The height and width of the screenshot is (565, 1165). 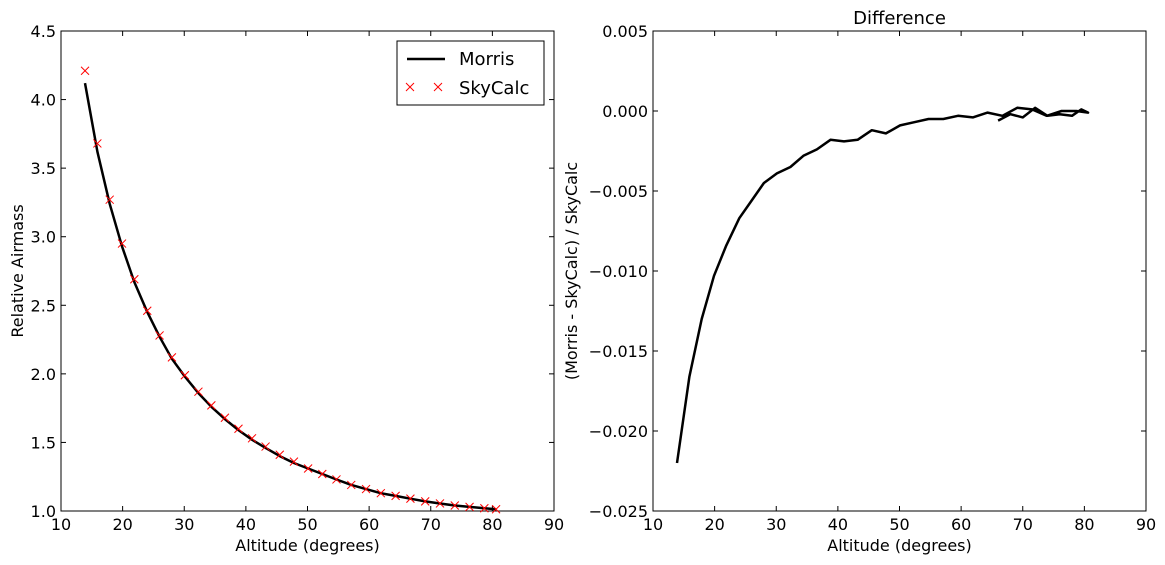 What do you see at coordinates (618, 191) in the screenshot?
I see `y-tick-label: −0.005` at bounding box center [618, 191].